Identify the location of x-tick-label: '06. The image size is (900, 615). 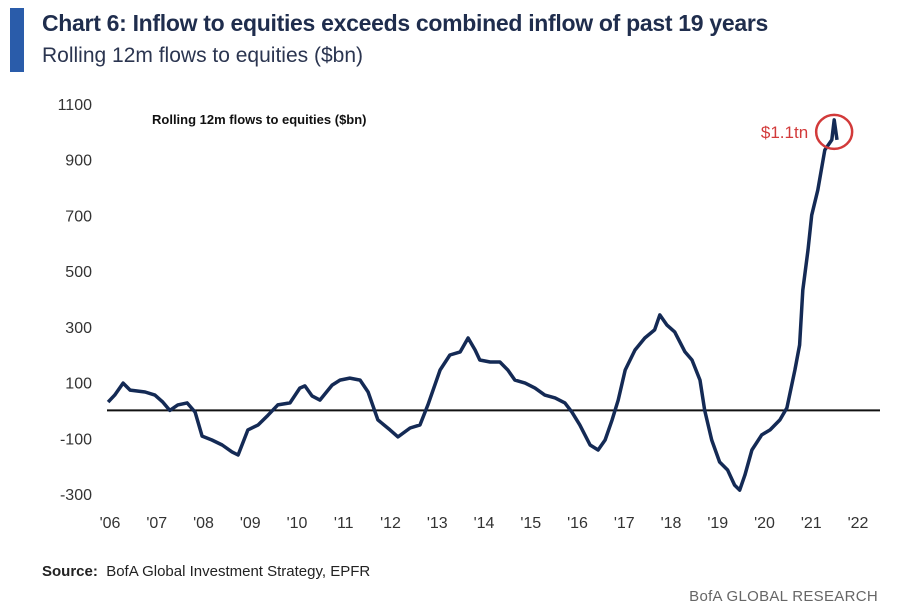
(110, 523).